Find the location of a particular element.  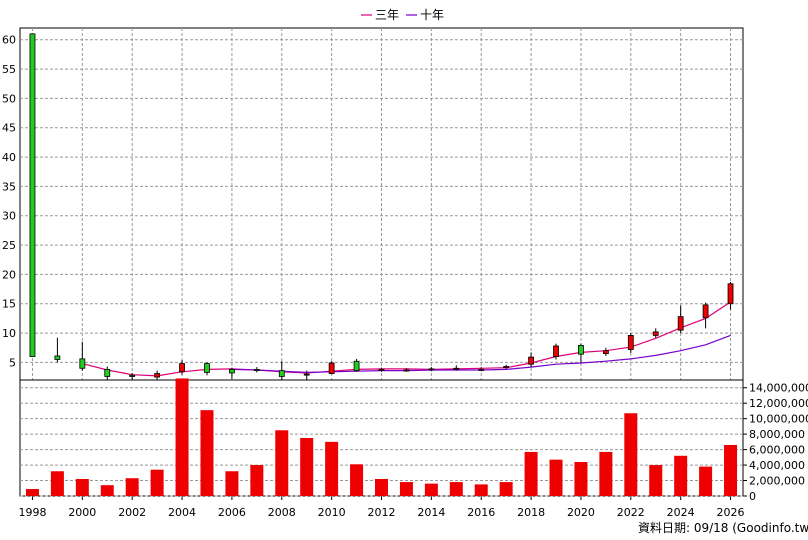

price-y-tick-label: 30 is located at coordinates (9, 216).